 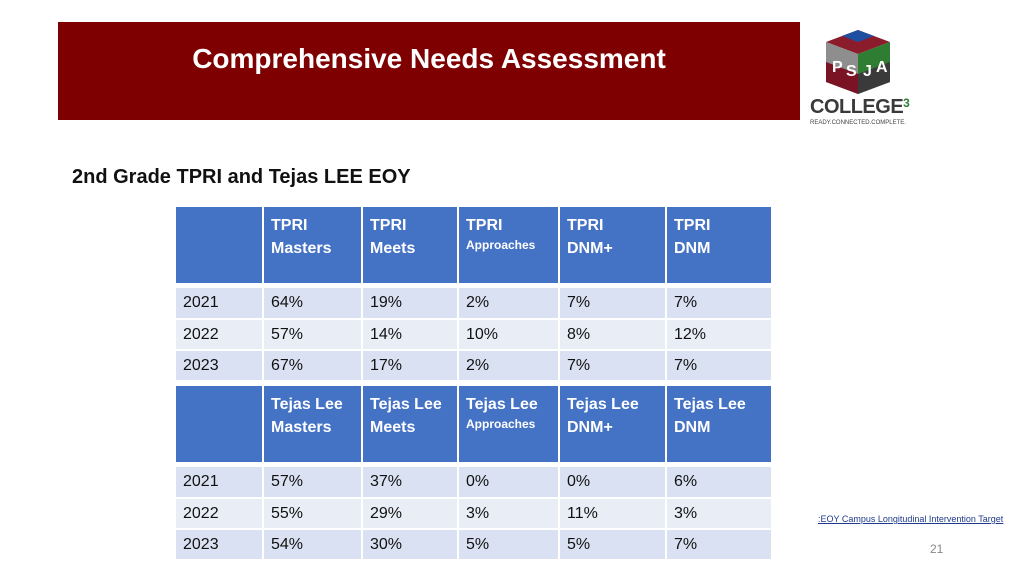 What do you see at coordinates (906, 103) in the screenshot?
I see `logo-superscript: 3` at bounding box center [906, 103].